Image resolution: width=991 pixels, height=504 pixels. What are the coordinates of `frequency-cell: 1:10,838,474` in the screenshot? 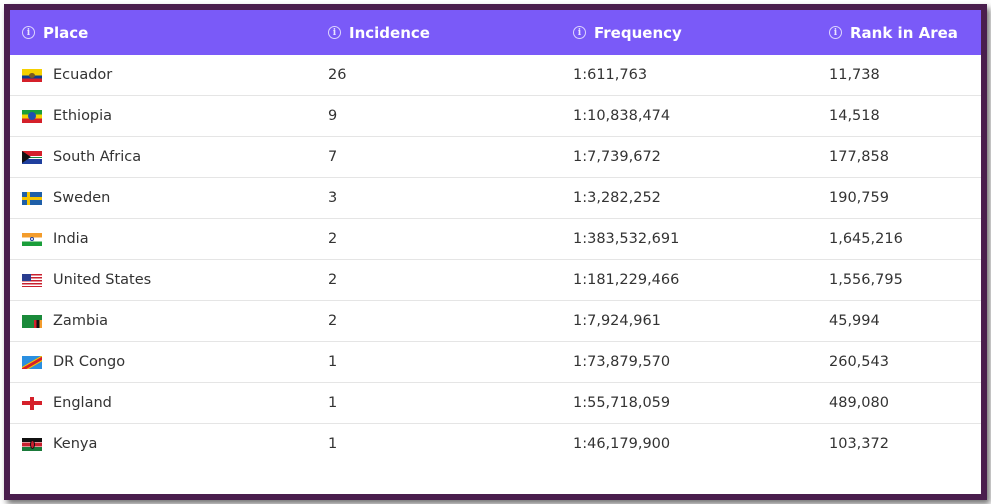 It's located at (622, 116).